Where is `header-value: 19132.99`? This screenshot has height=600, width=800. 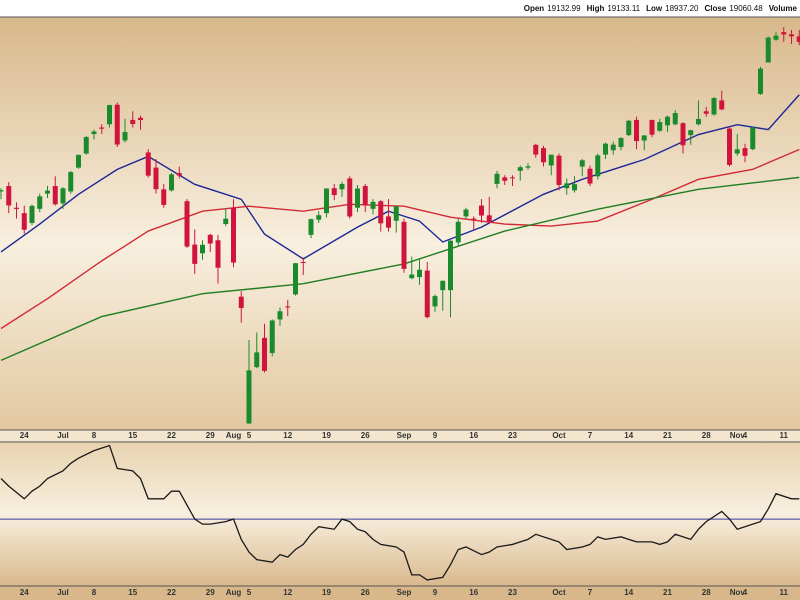
header-value: 19132.99 is located at coordinates (564, 8).